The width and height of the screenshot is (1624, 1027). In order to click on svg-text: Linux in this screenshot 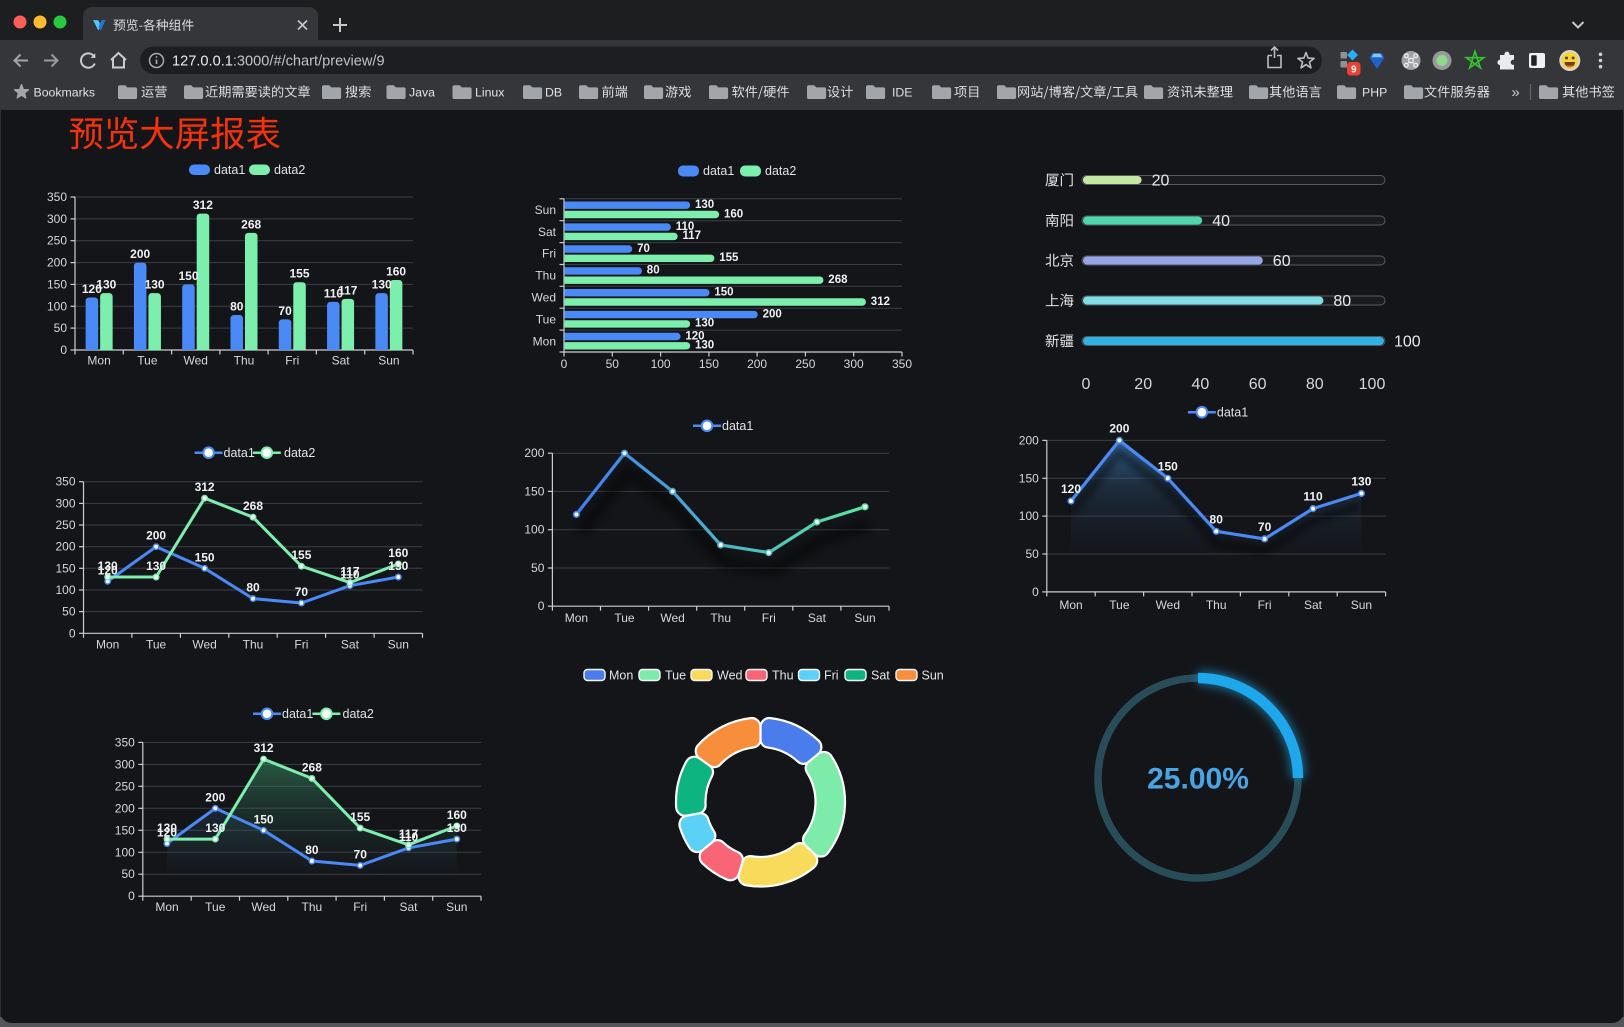, I will do `click(490, 92)`.